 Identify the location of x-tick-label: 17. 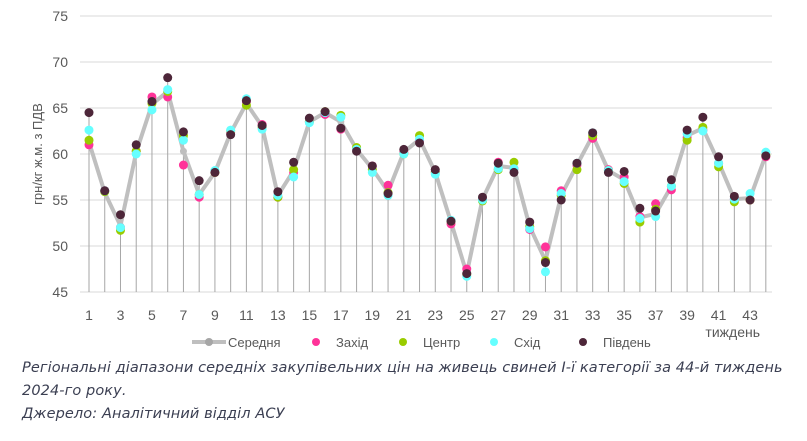
(341, 315).